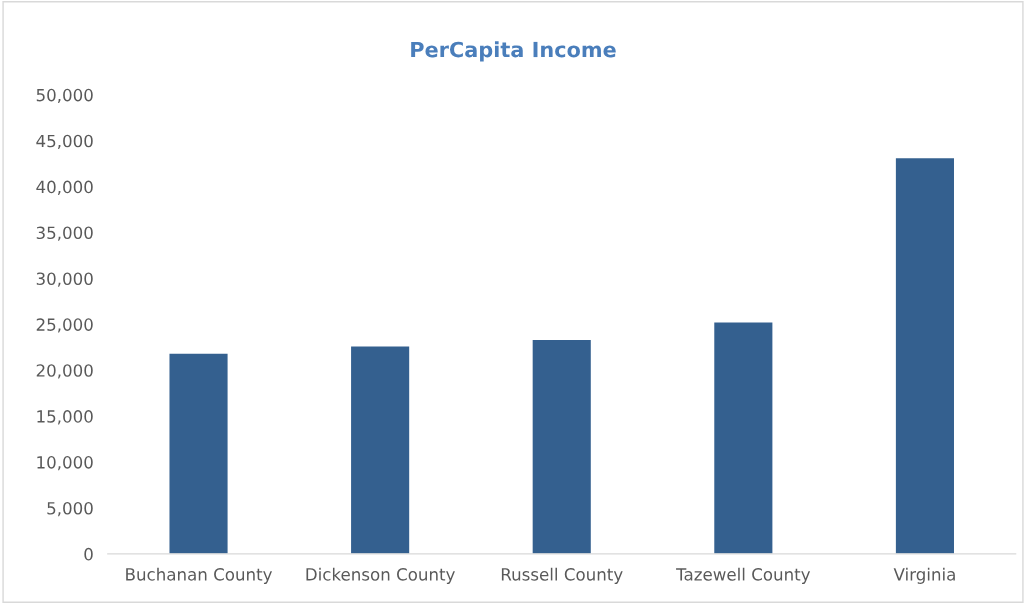 Image resolution: width=1026 pixels, height=604 pixels. I want to click on x-tick-label: Tazewell County, so click(743, 575).